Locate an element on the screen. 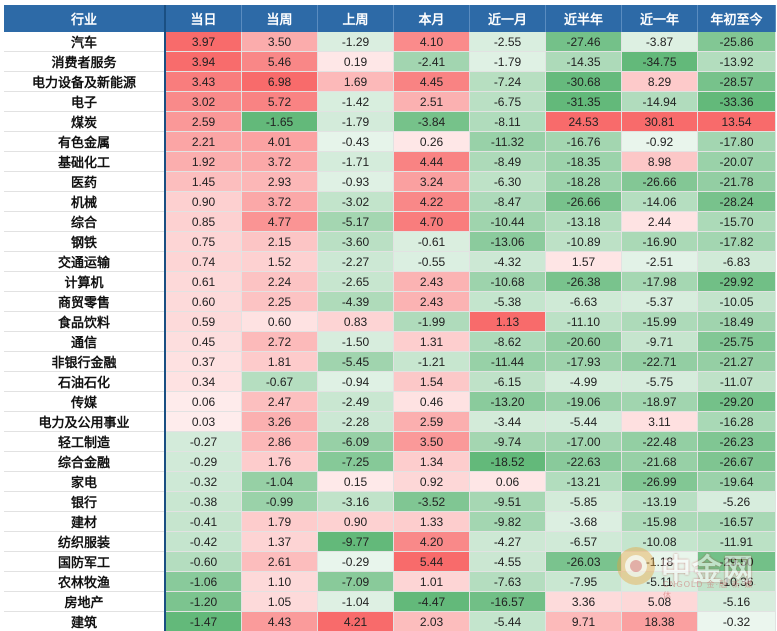  value-cell: -3.60 is located at coordinates (356, 242).